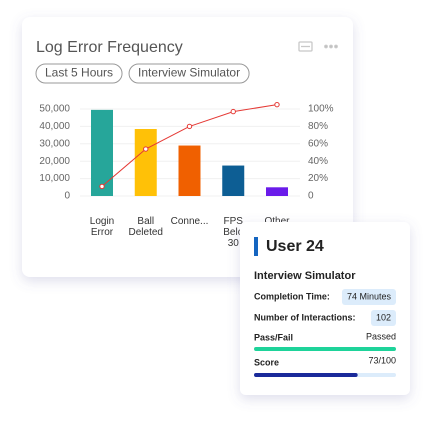 The height and width of the screenshot is (424, 428). I want to click on y-tick-label: 30,000, so click(54, 143).